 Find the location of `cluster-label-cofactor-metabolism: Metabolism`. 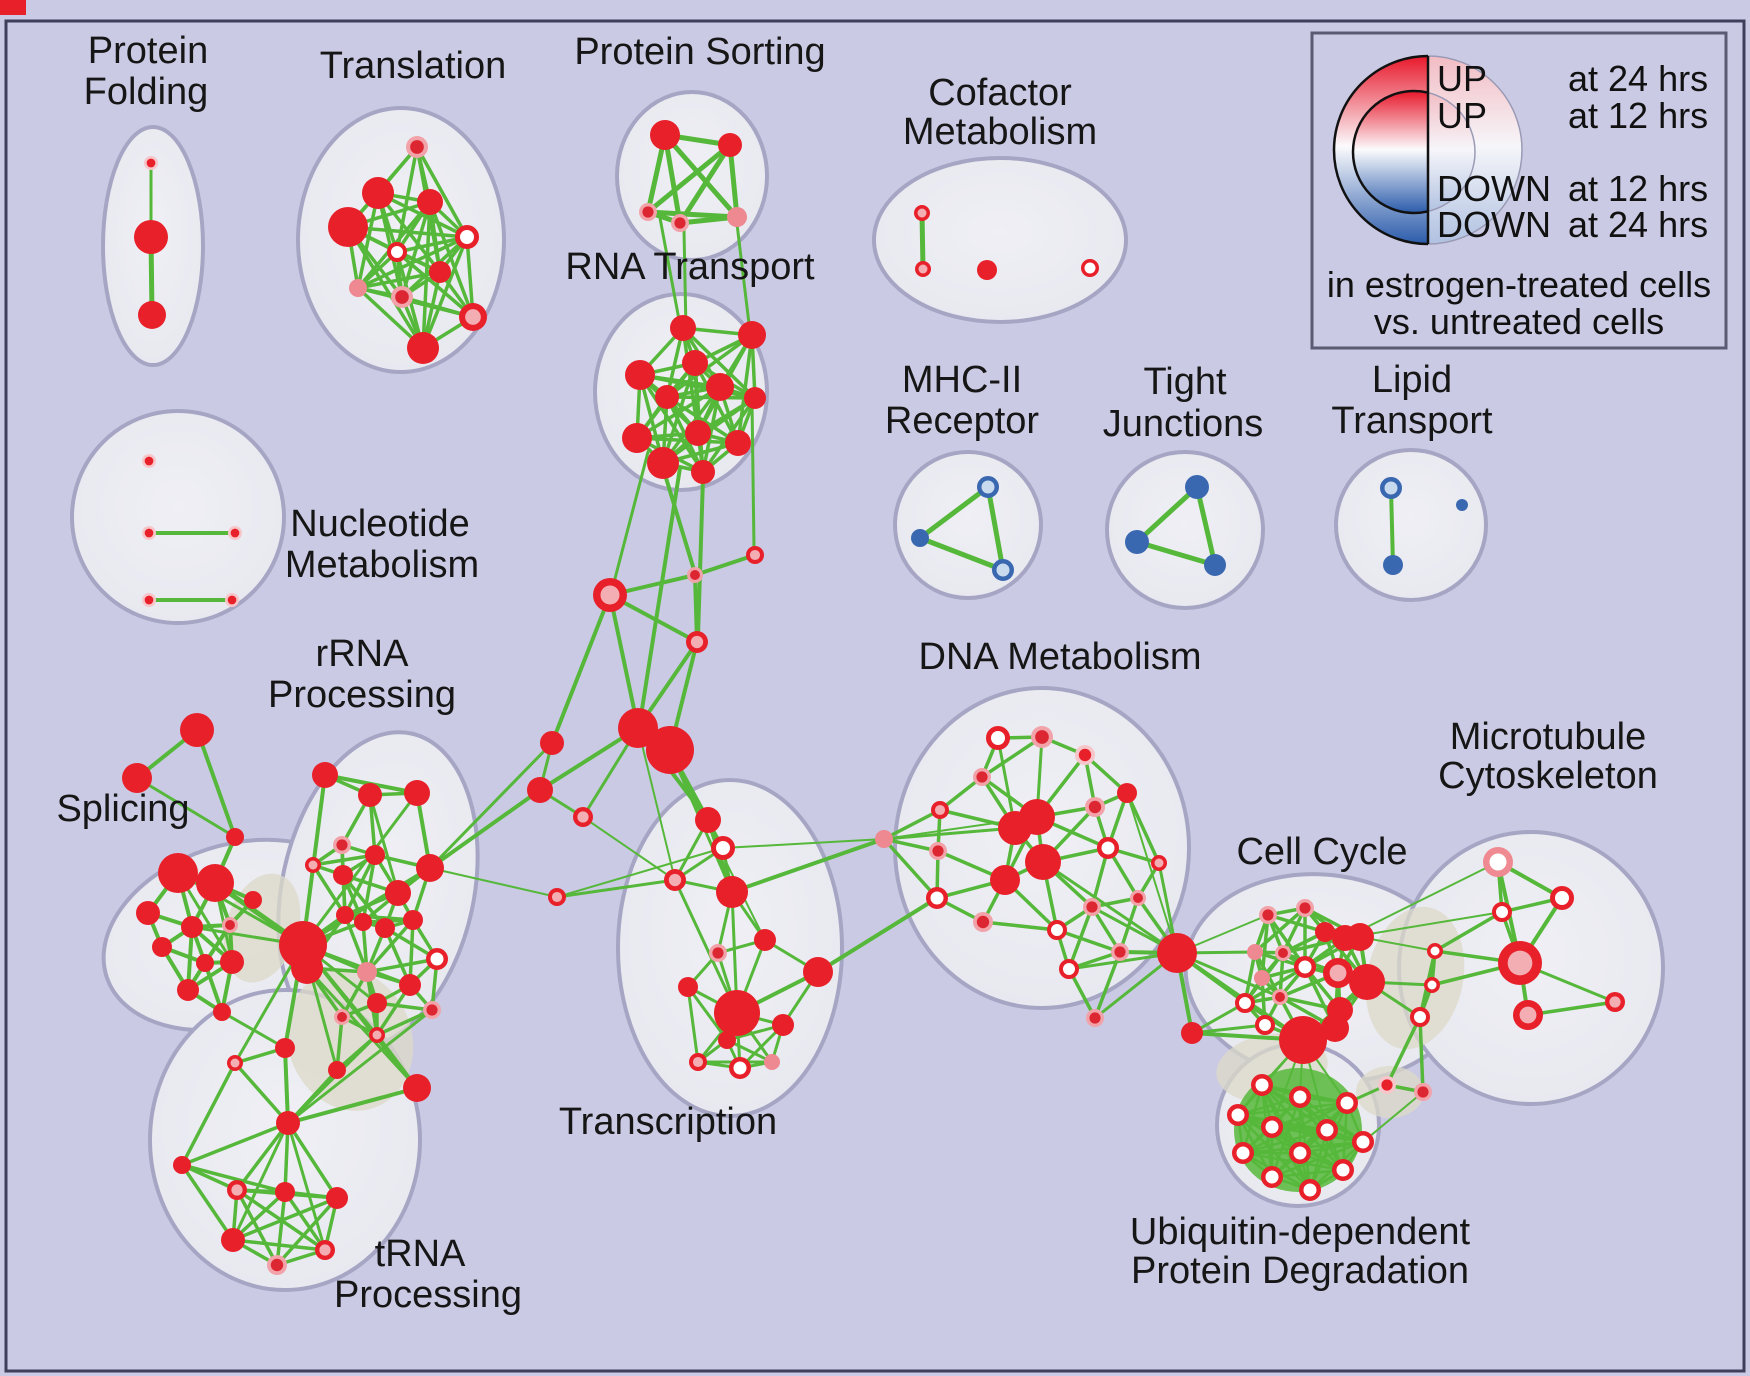

cluster-label-cofactor-metabolism: Metabolism is located at coordinates (1000, 132).